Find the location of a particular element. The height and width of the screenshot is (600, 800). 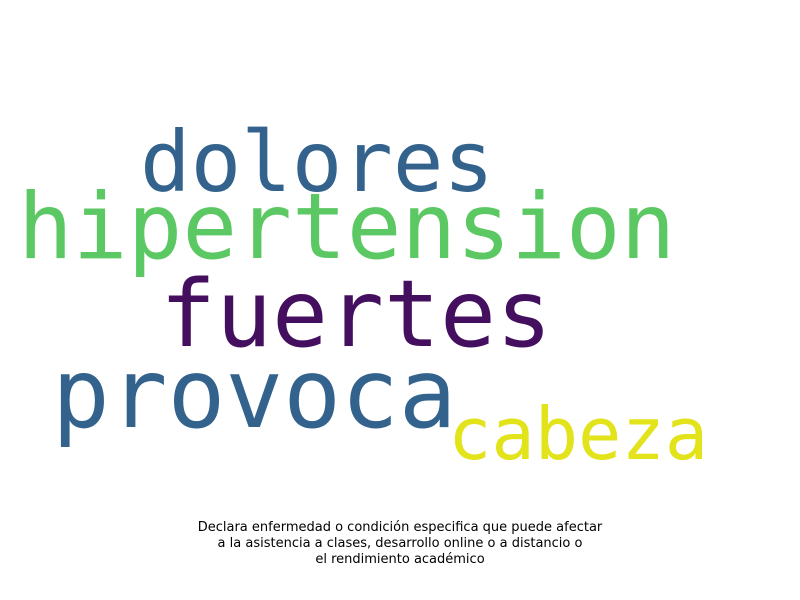

word-cabeza: cabeza is located at coordinates (578, 434).